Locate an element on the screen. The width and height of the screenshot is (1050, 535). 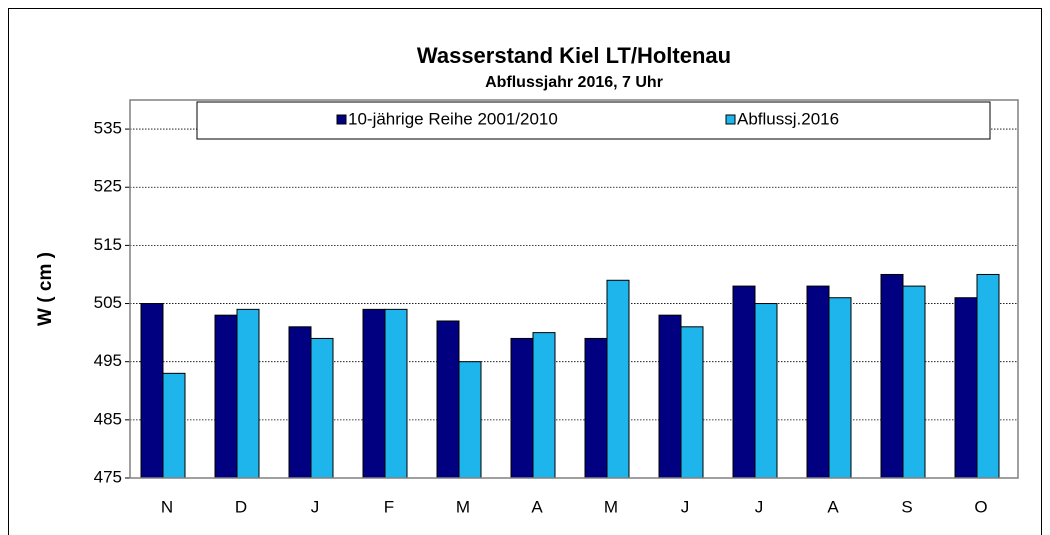
x-tick-label: O is located at coordinates (980, 506).